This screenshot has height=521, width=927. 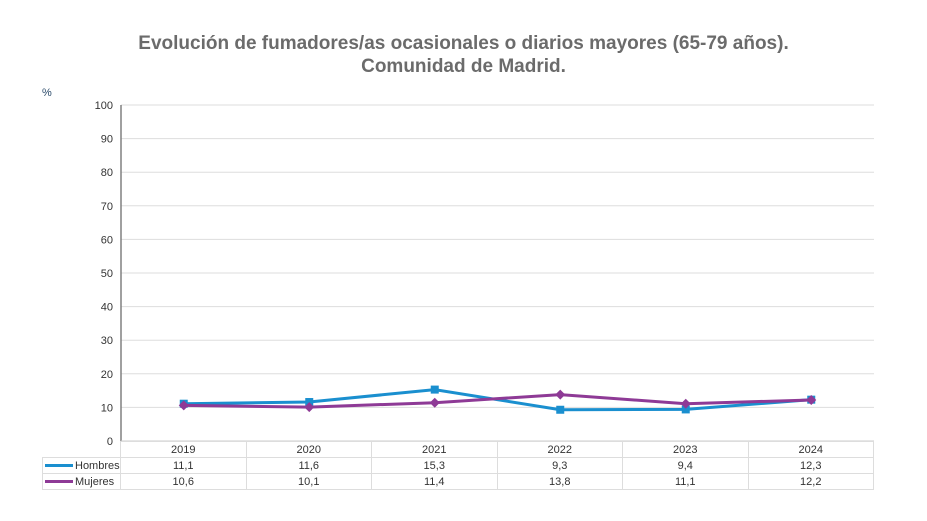 What do you see at coordinates (97, 465) in the screenshot?
I see `legend-label: Hombres` at bounding box center [97, 465].